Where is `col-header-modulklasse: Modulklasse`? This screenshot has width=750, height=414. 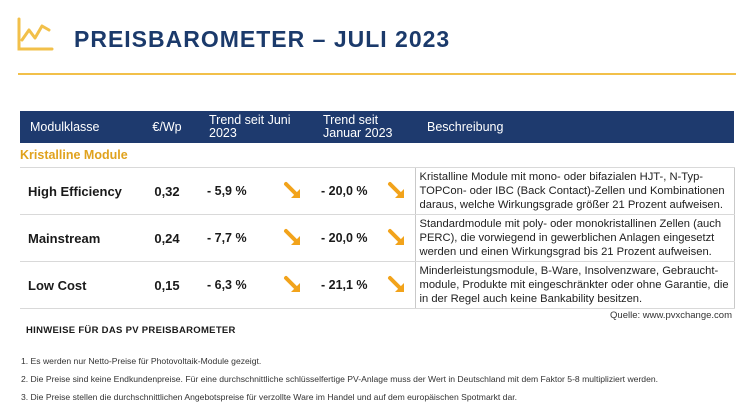 col-header-modulklasse: Modulklasse is located at coordinates (78, 127).